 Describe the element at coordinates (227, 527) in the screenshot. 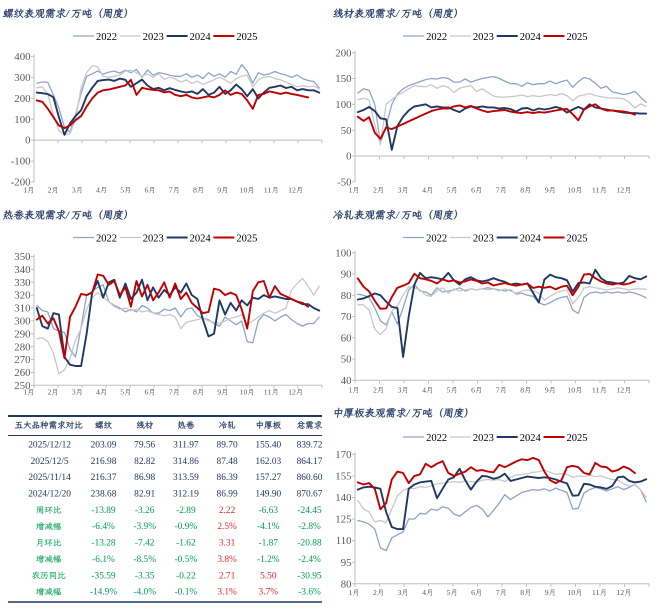

I see `svg-text: 2.5%` at that location.